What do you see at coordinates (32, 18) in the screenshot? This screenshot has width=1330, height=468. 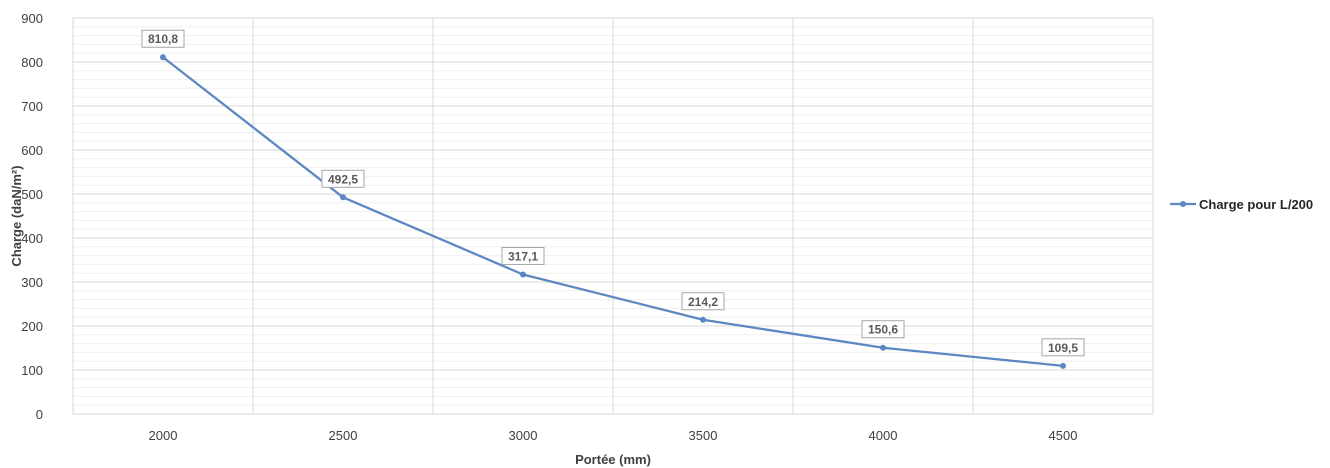 I see `y-tick-label: 900` at bounding box center [32, 18].